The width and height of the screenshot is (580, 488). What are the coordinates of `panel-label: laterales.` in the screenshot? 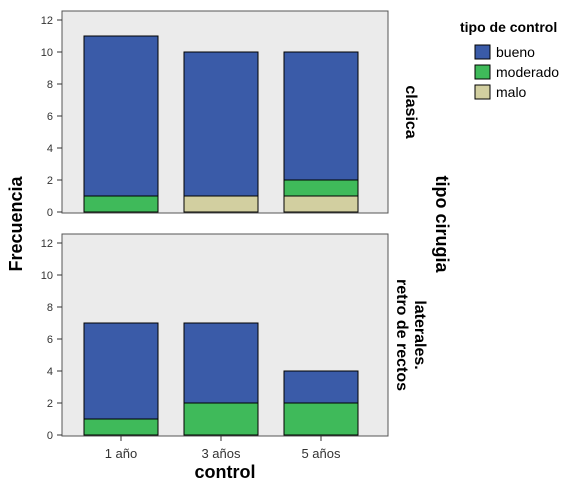 It's located at (419, 334).